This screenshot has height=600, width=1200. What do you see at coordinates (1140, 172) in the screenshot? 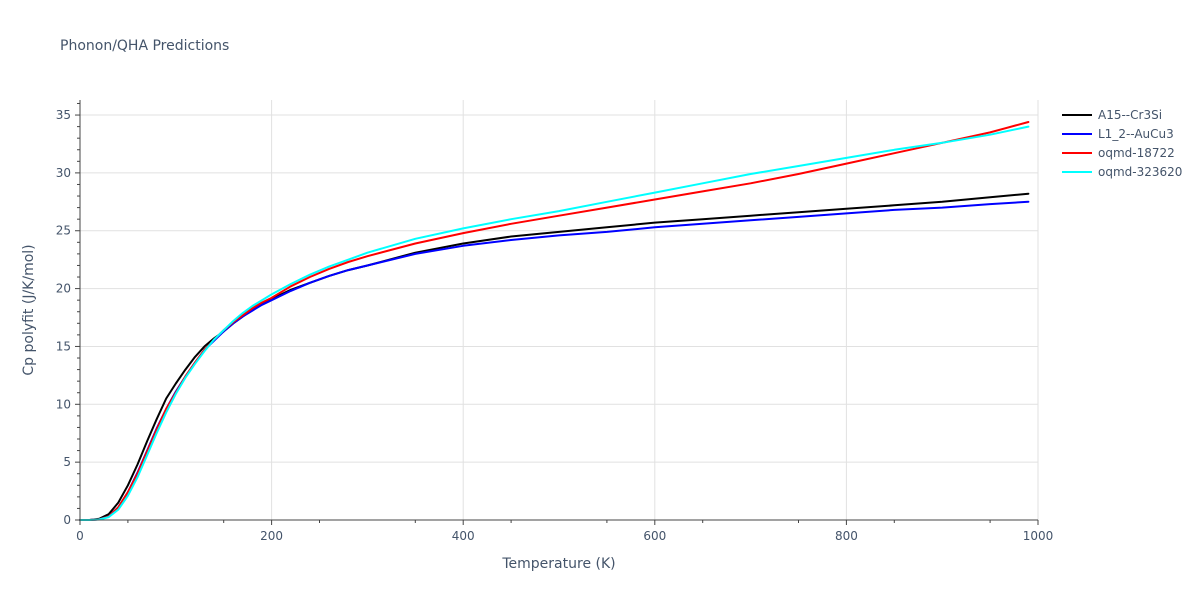
I see `legend-label-3: oqmd-323620` at bounding box center [1140, 172].